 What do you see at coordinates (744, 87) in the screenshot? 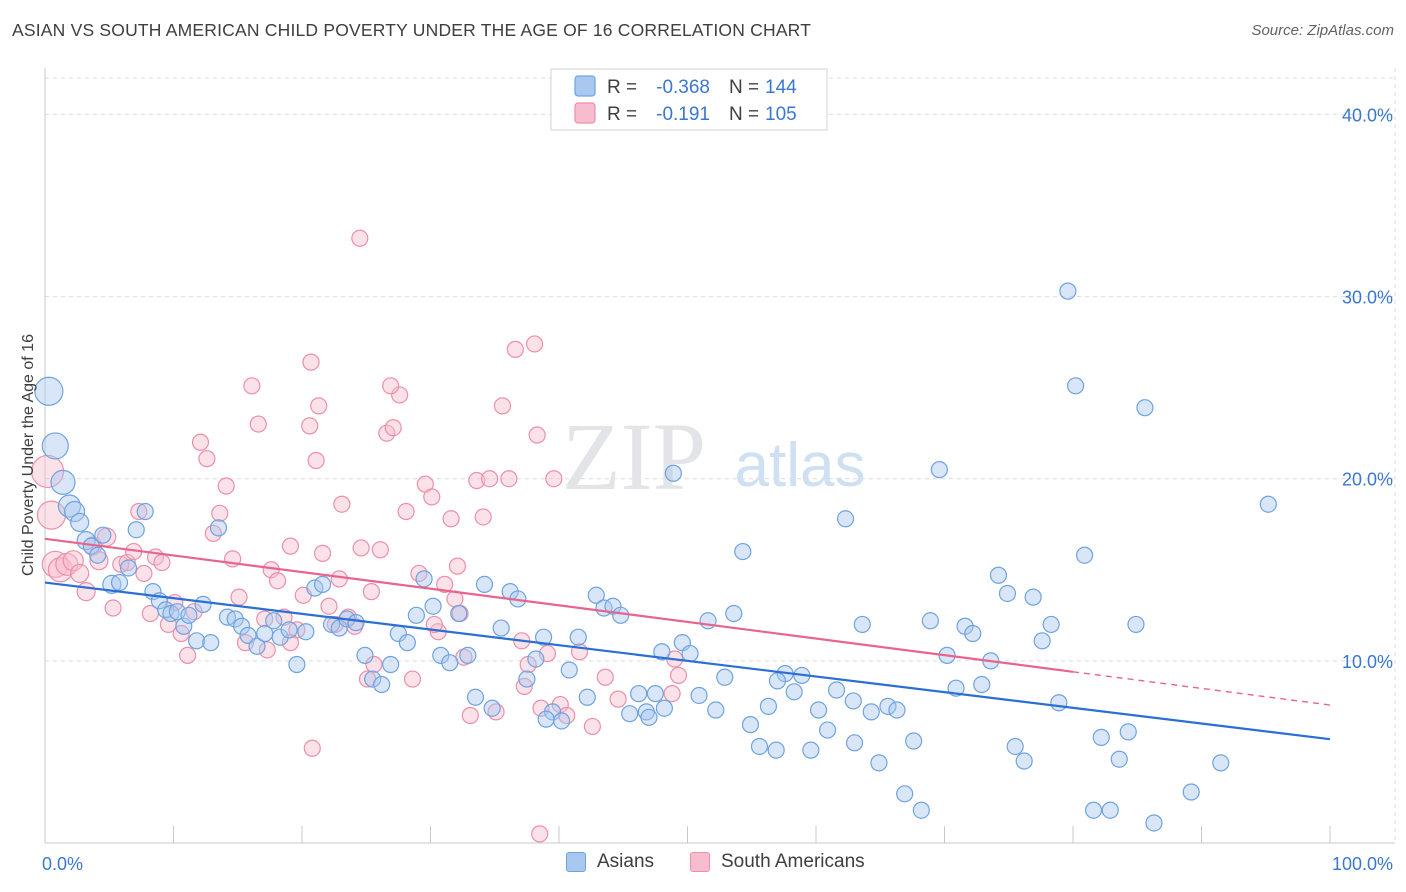
I see `legend-n-label-asians: N =` at bounding box center [744, 87].